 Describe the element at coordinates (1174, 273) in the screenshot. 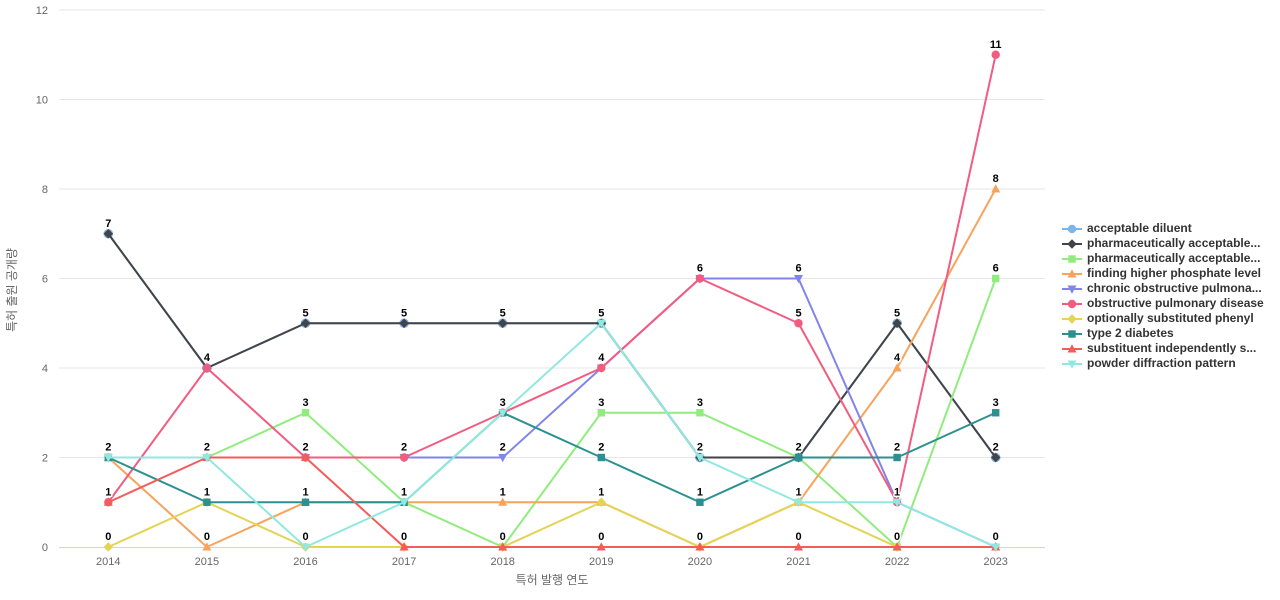

I see `legend-item-label: finding higher phosphate level` at that location.